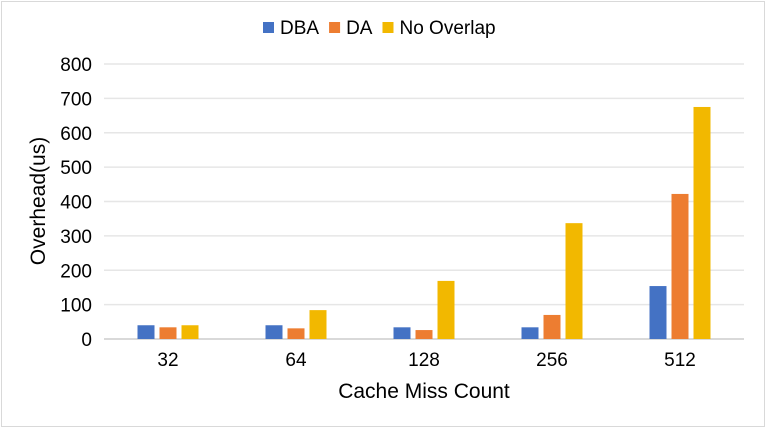 Image resolution: width=768 pixels, height=430 pixels. Describe the element at coordinates (424, 360) in the screenshot. I see `x-tick-label: 128` at that location.